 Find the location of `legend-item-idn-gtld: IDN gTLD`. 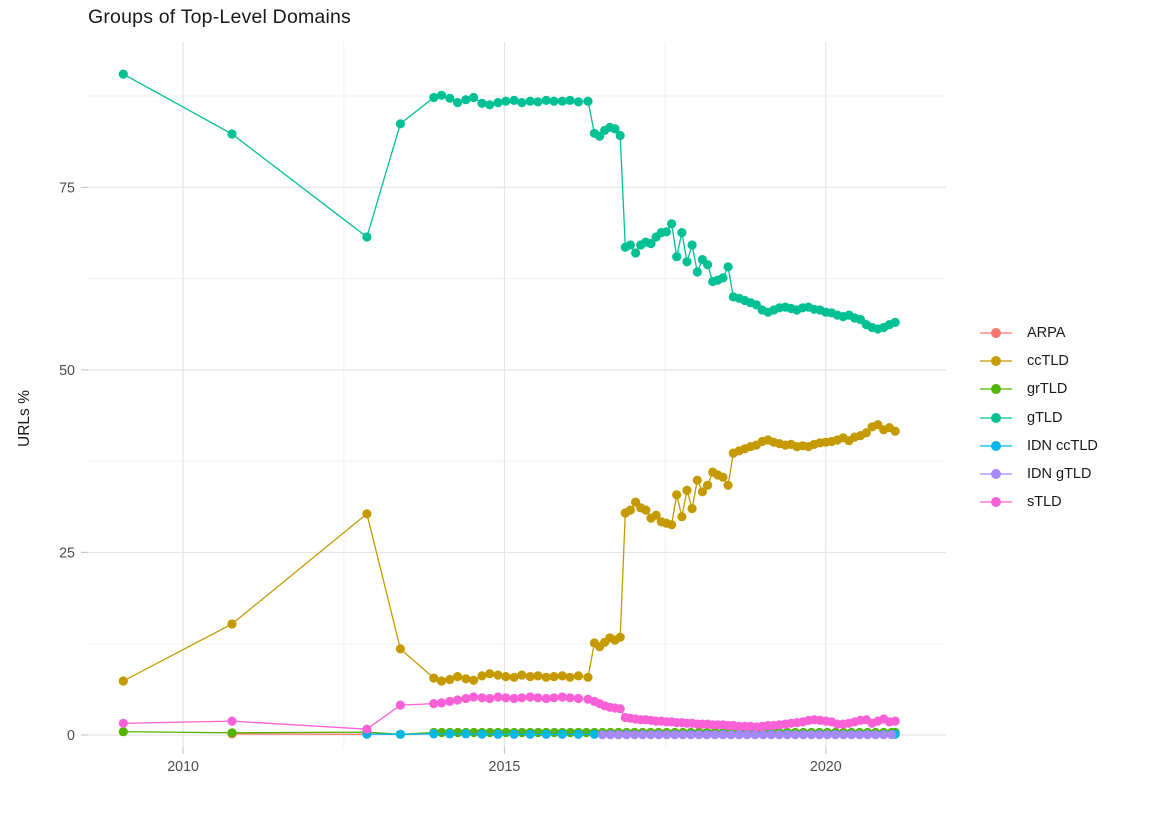

legend-item-idn-gtld: IDN gTLD is located at coordinates (1038, 474).